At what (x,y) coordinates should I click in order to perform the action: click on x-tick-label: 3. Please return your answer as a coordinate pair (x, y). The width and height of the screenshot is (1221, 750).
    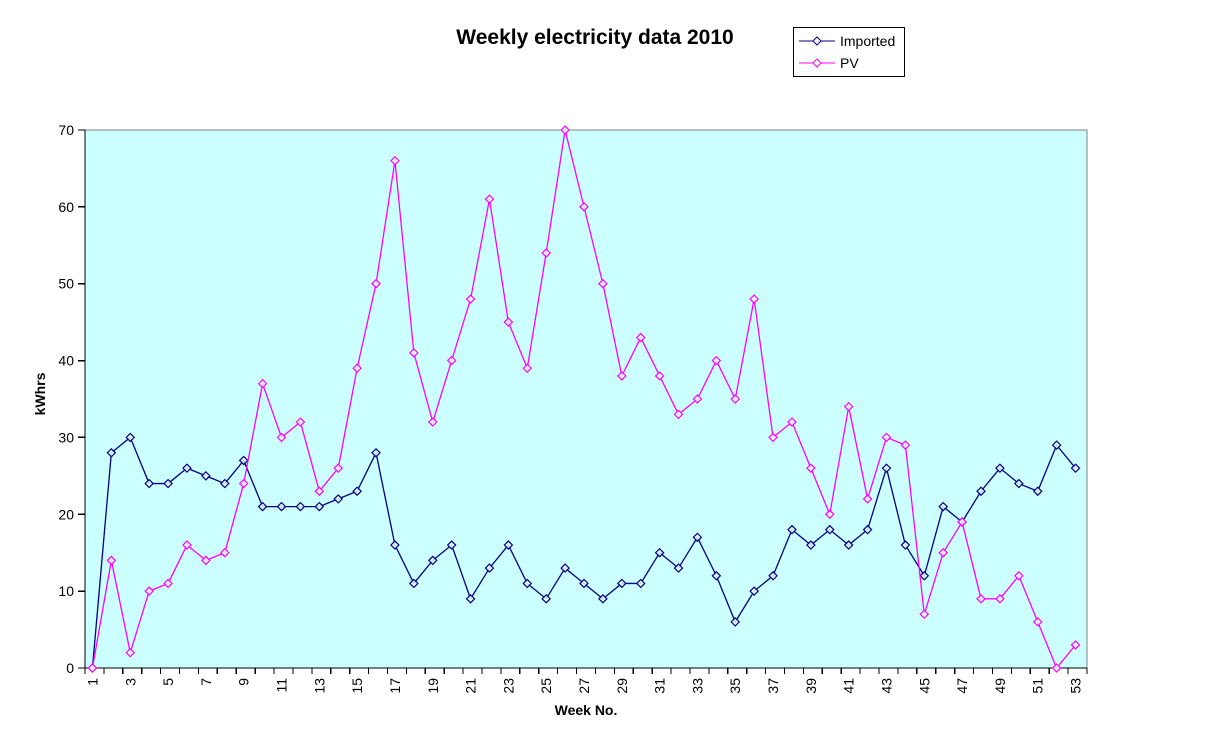
    Looking at the image, I should click on (130, 682).